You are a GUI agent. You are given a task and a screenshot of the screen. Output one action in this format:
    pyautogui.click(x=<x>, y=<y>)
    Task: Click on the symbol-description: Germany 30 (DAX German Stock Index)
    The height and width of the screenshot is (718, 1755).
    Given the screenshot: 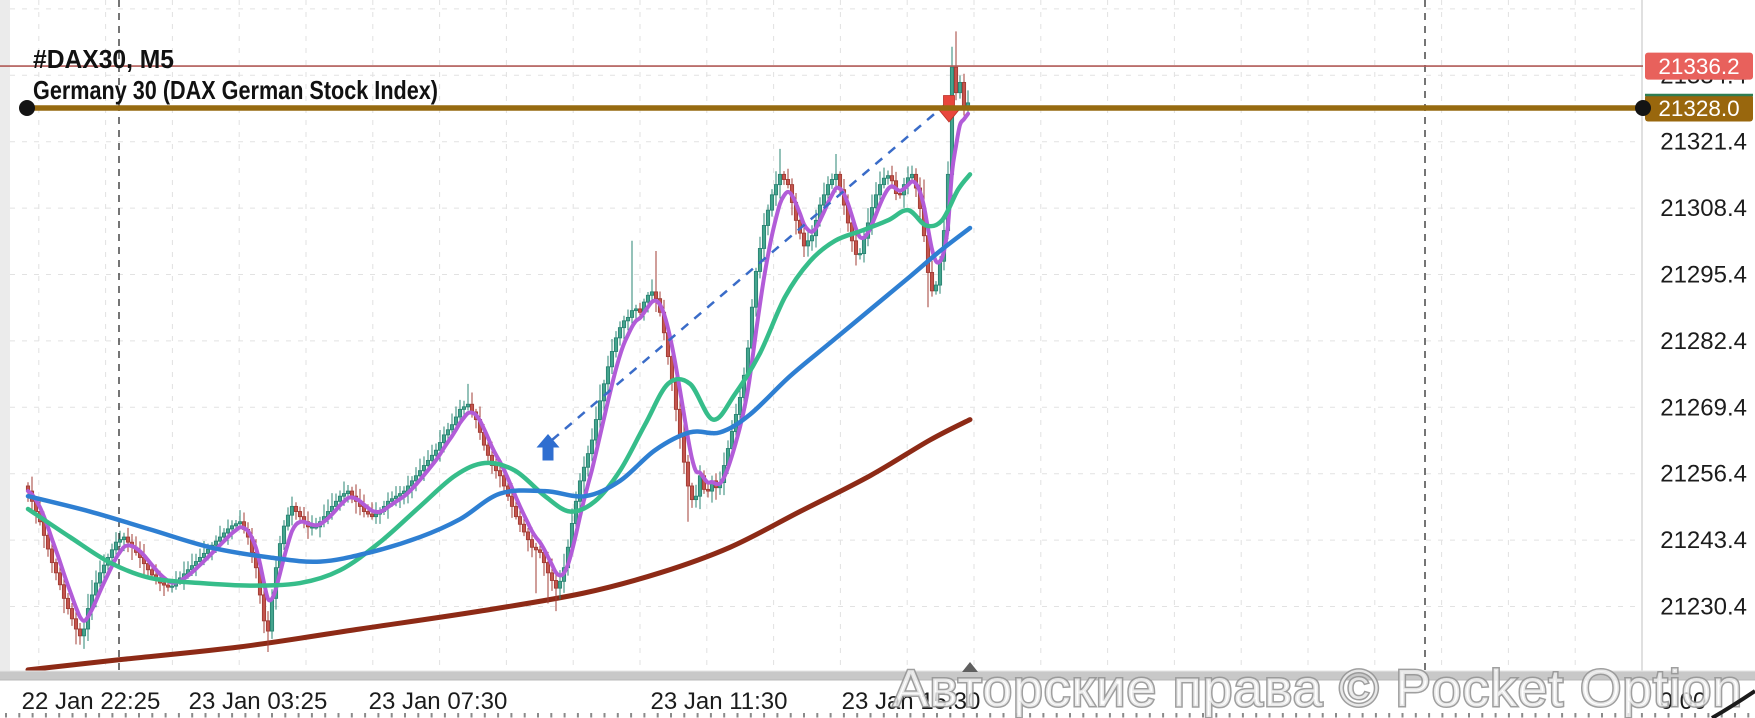 What is the action you would take?
    pyautogui.click(x=235, y=90)
    